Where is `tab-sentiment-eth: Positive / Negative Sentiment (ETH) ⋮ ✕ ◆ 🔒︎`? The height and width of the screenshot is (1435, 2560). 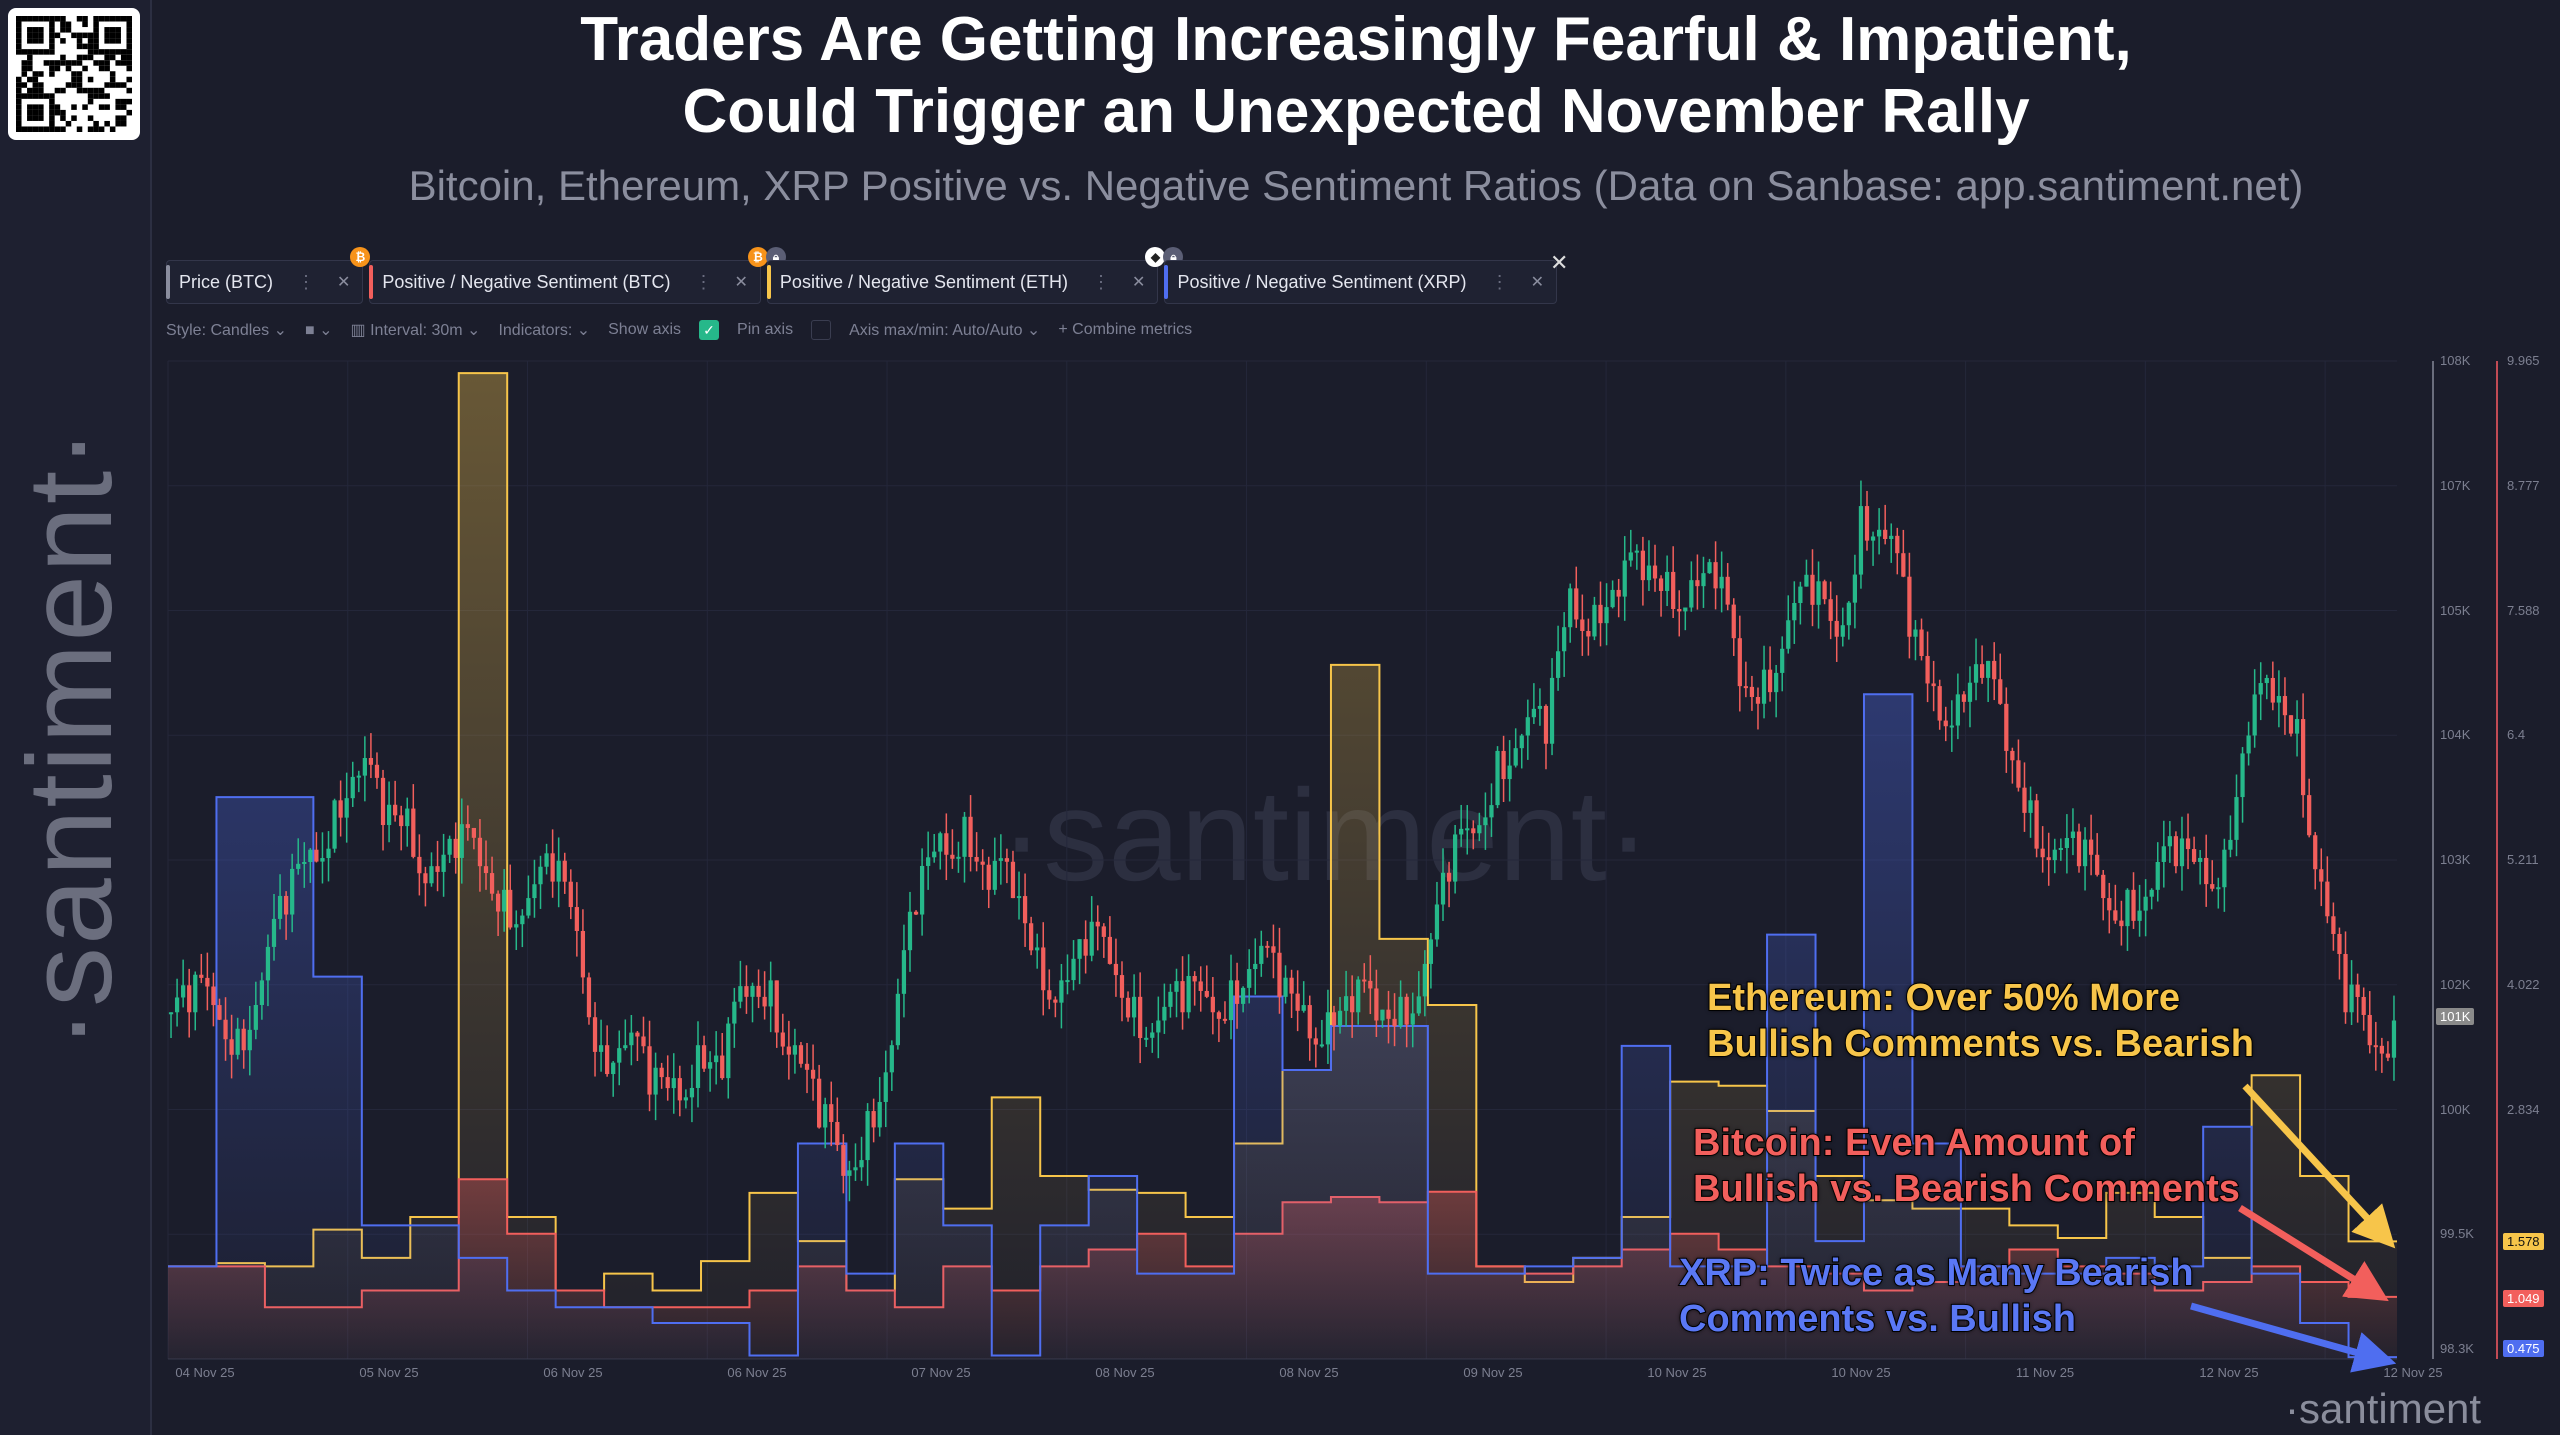 tab-sentiment-eth: Positive / Negative Sentiment (ETH) ⋮ ✕ ◆ 🔒︎ is located at coordinates (975, 275).